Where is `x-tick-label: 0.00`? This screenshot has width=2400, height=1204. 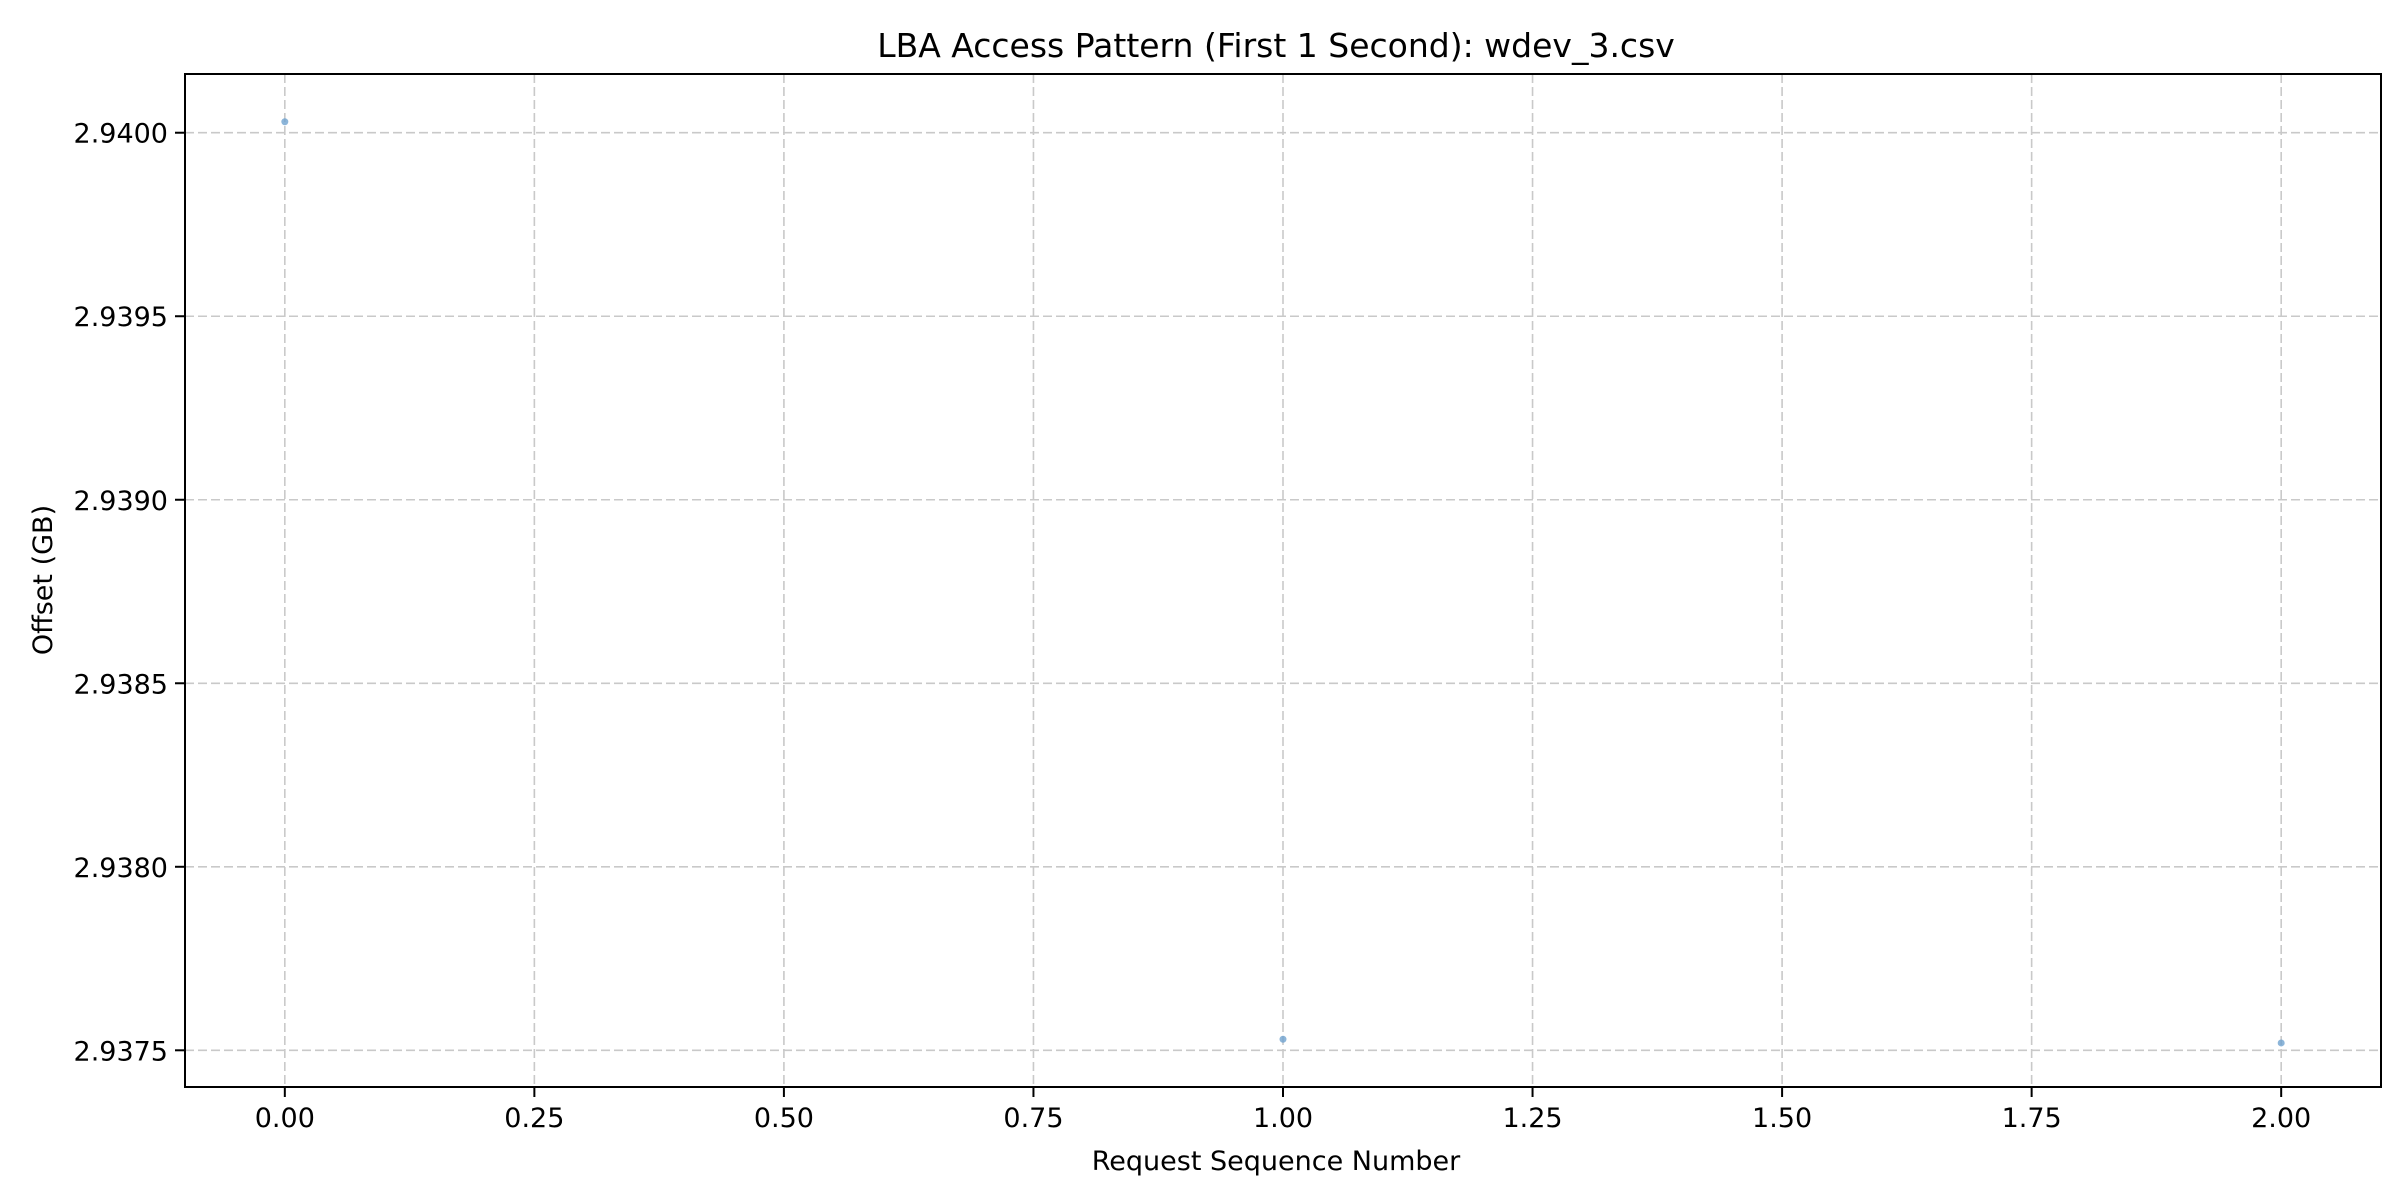
x-tick-label: 0.00 is located at coordinates (285, 1118).